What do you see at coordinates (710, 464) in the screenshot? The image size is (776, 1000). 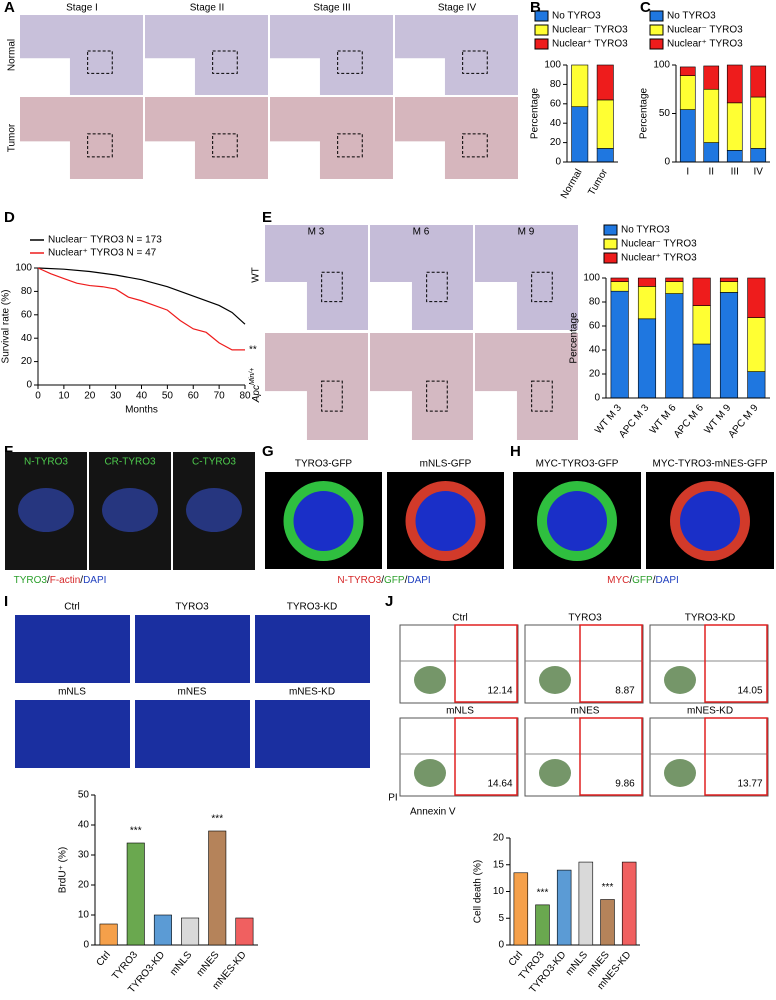 I see `image-label: MYC-TYRO3-mNES-GFP` at bounding box center [710, 464].